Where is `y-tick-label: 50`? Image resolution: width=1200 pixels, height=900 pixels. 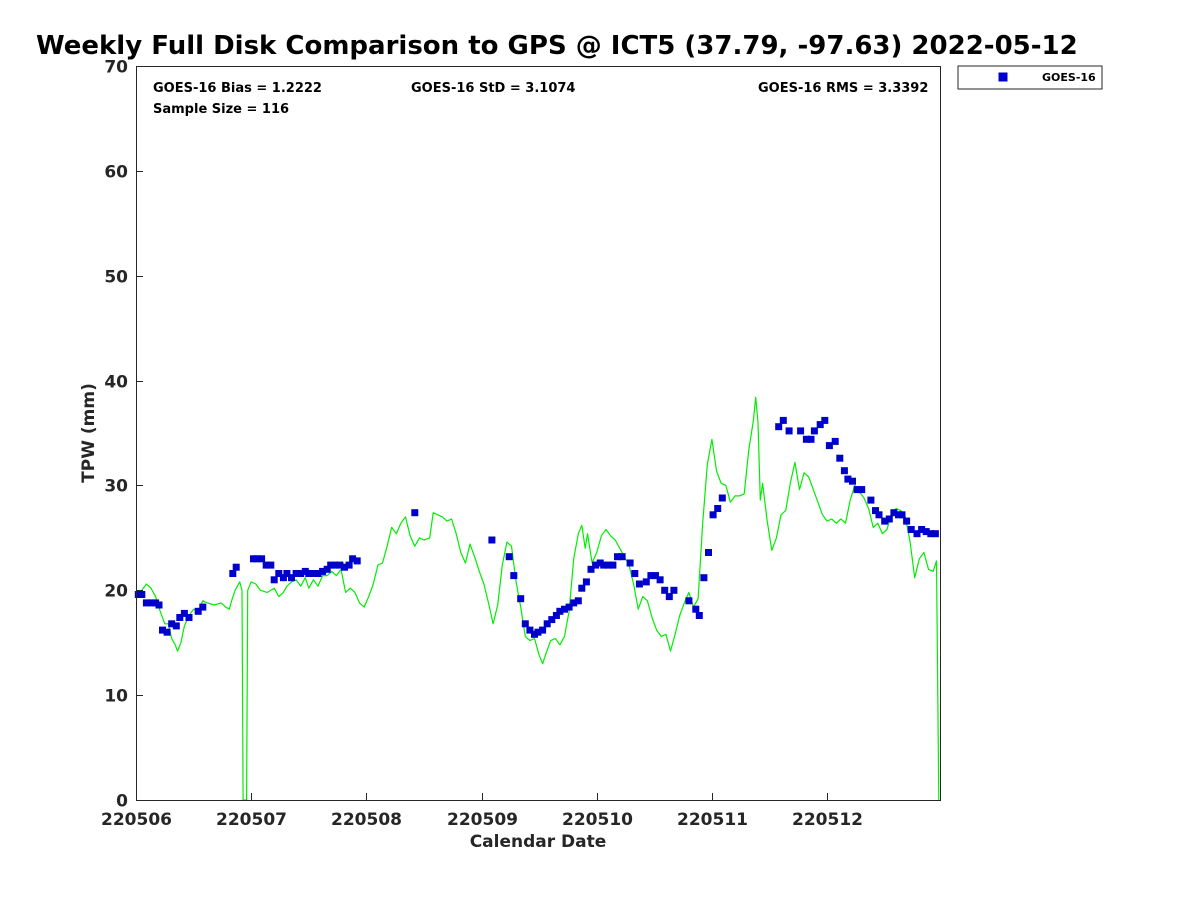
y-tick-label: 50 is located at coordinates (116, 278).